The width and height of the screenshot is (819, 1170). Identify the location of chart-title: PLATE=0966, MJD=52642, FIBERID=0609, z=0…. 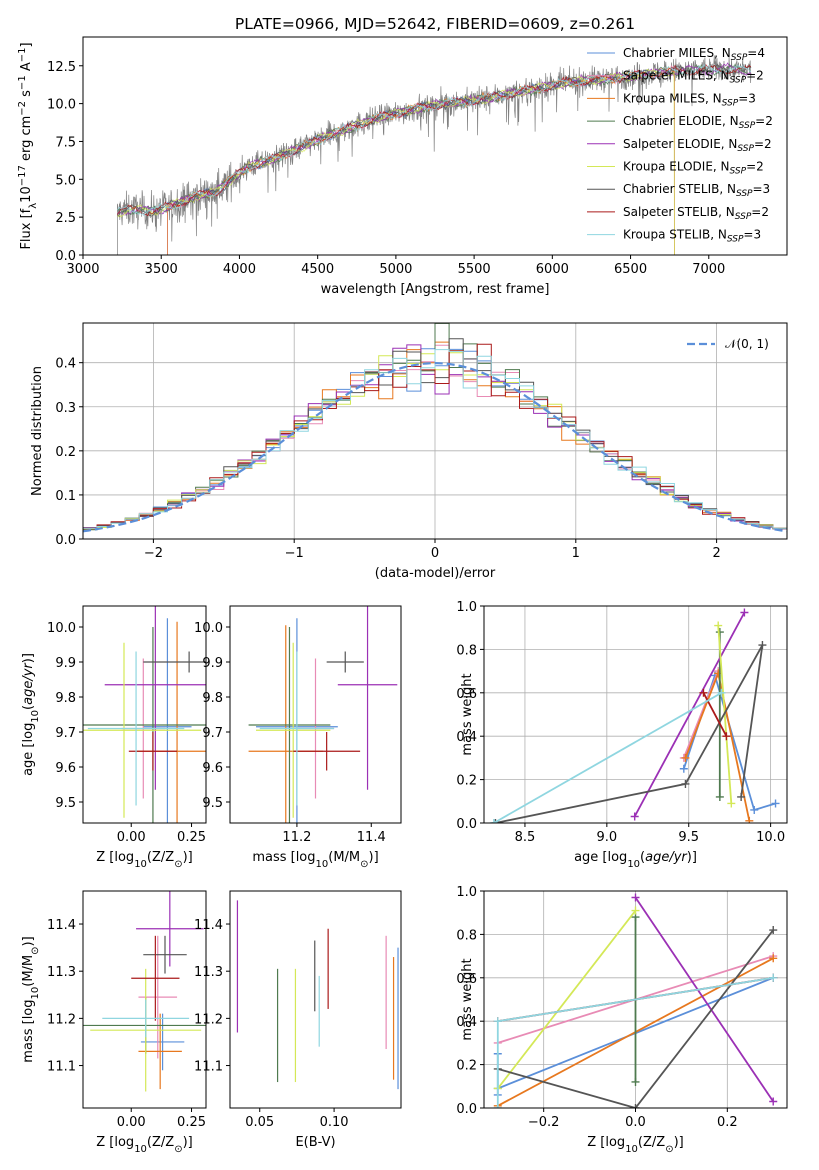
(435, 24).